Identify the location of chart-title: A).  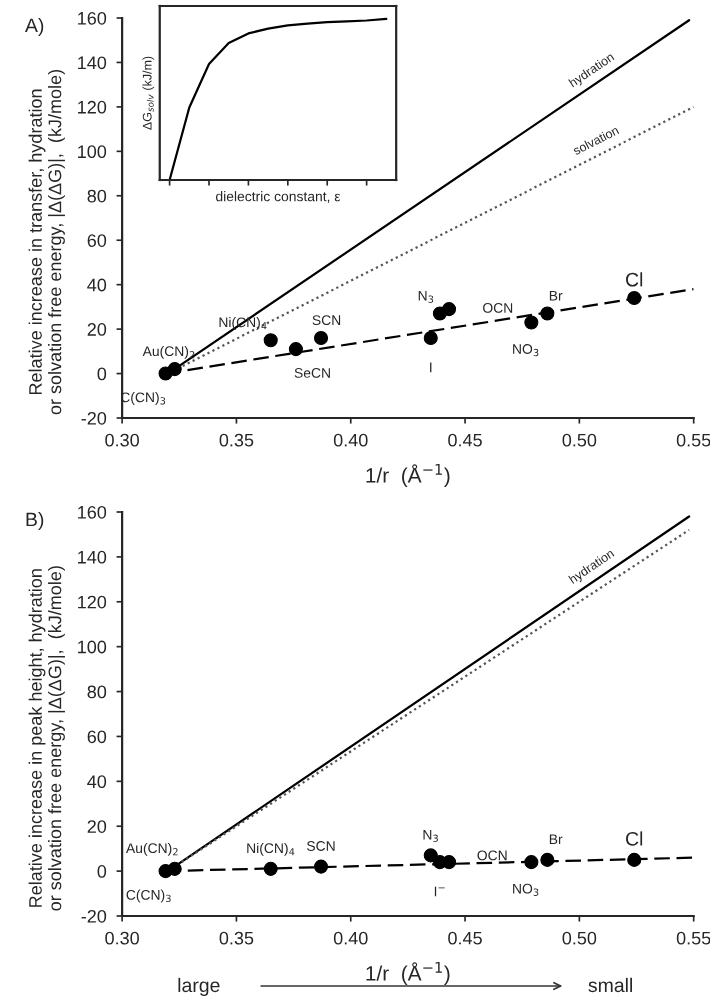
(34, 27).